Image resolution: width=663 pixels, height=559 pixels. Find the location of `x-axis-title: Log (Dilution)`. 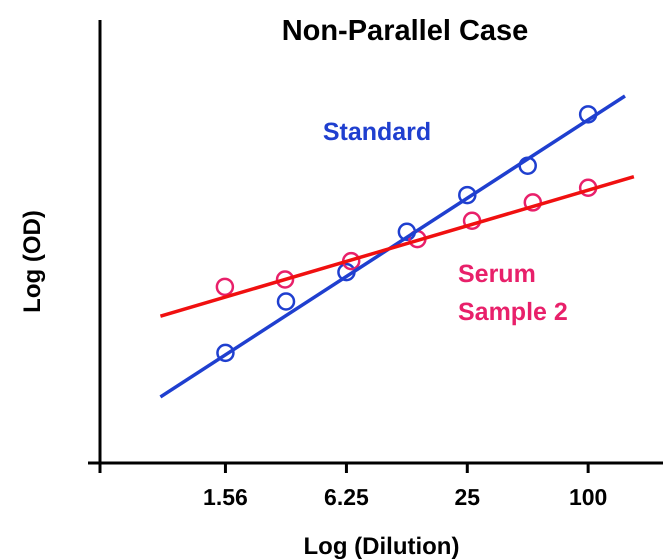

x-axis-title: Log (Dilution) is located at coordinates (382, 546).